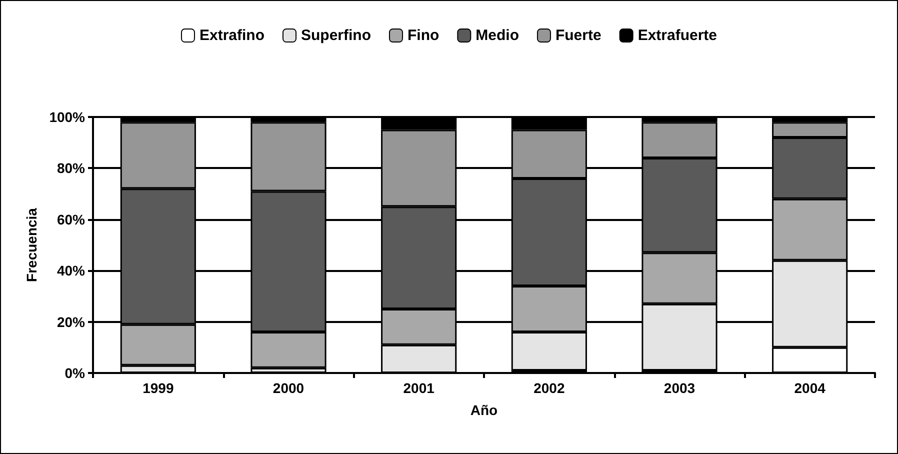 Image resolution: width=898 pixels, height=454 pixels. Describe the element at coordinates (71, 270) in the screenshot. I see `y-tick-label: 40%` at that location.